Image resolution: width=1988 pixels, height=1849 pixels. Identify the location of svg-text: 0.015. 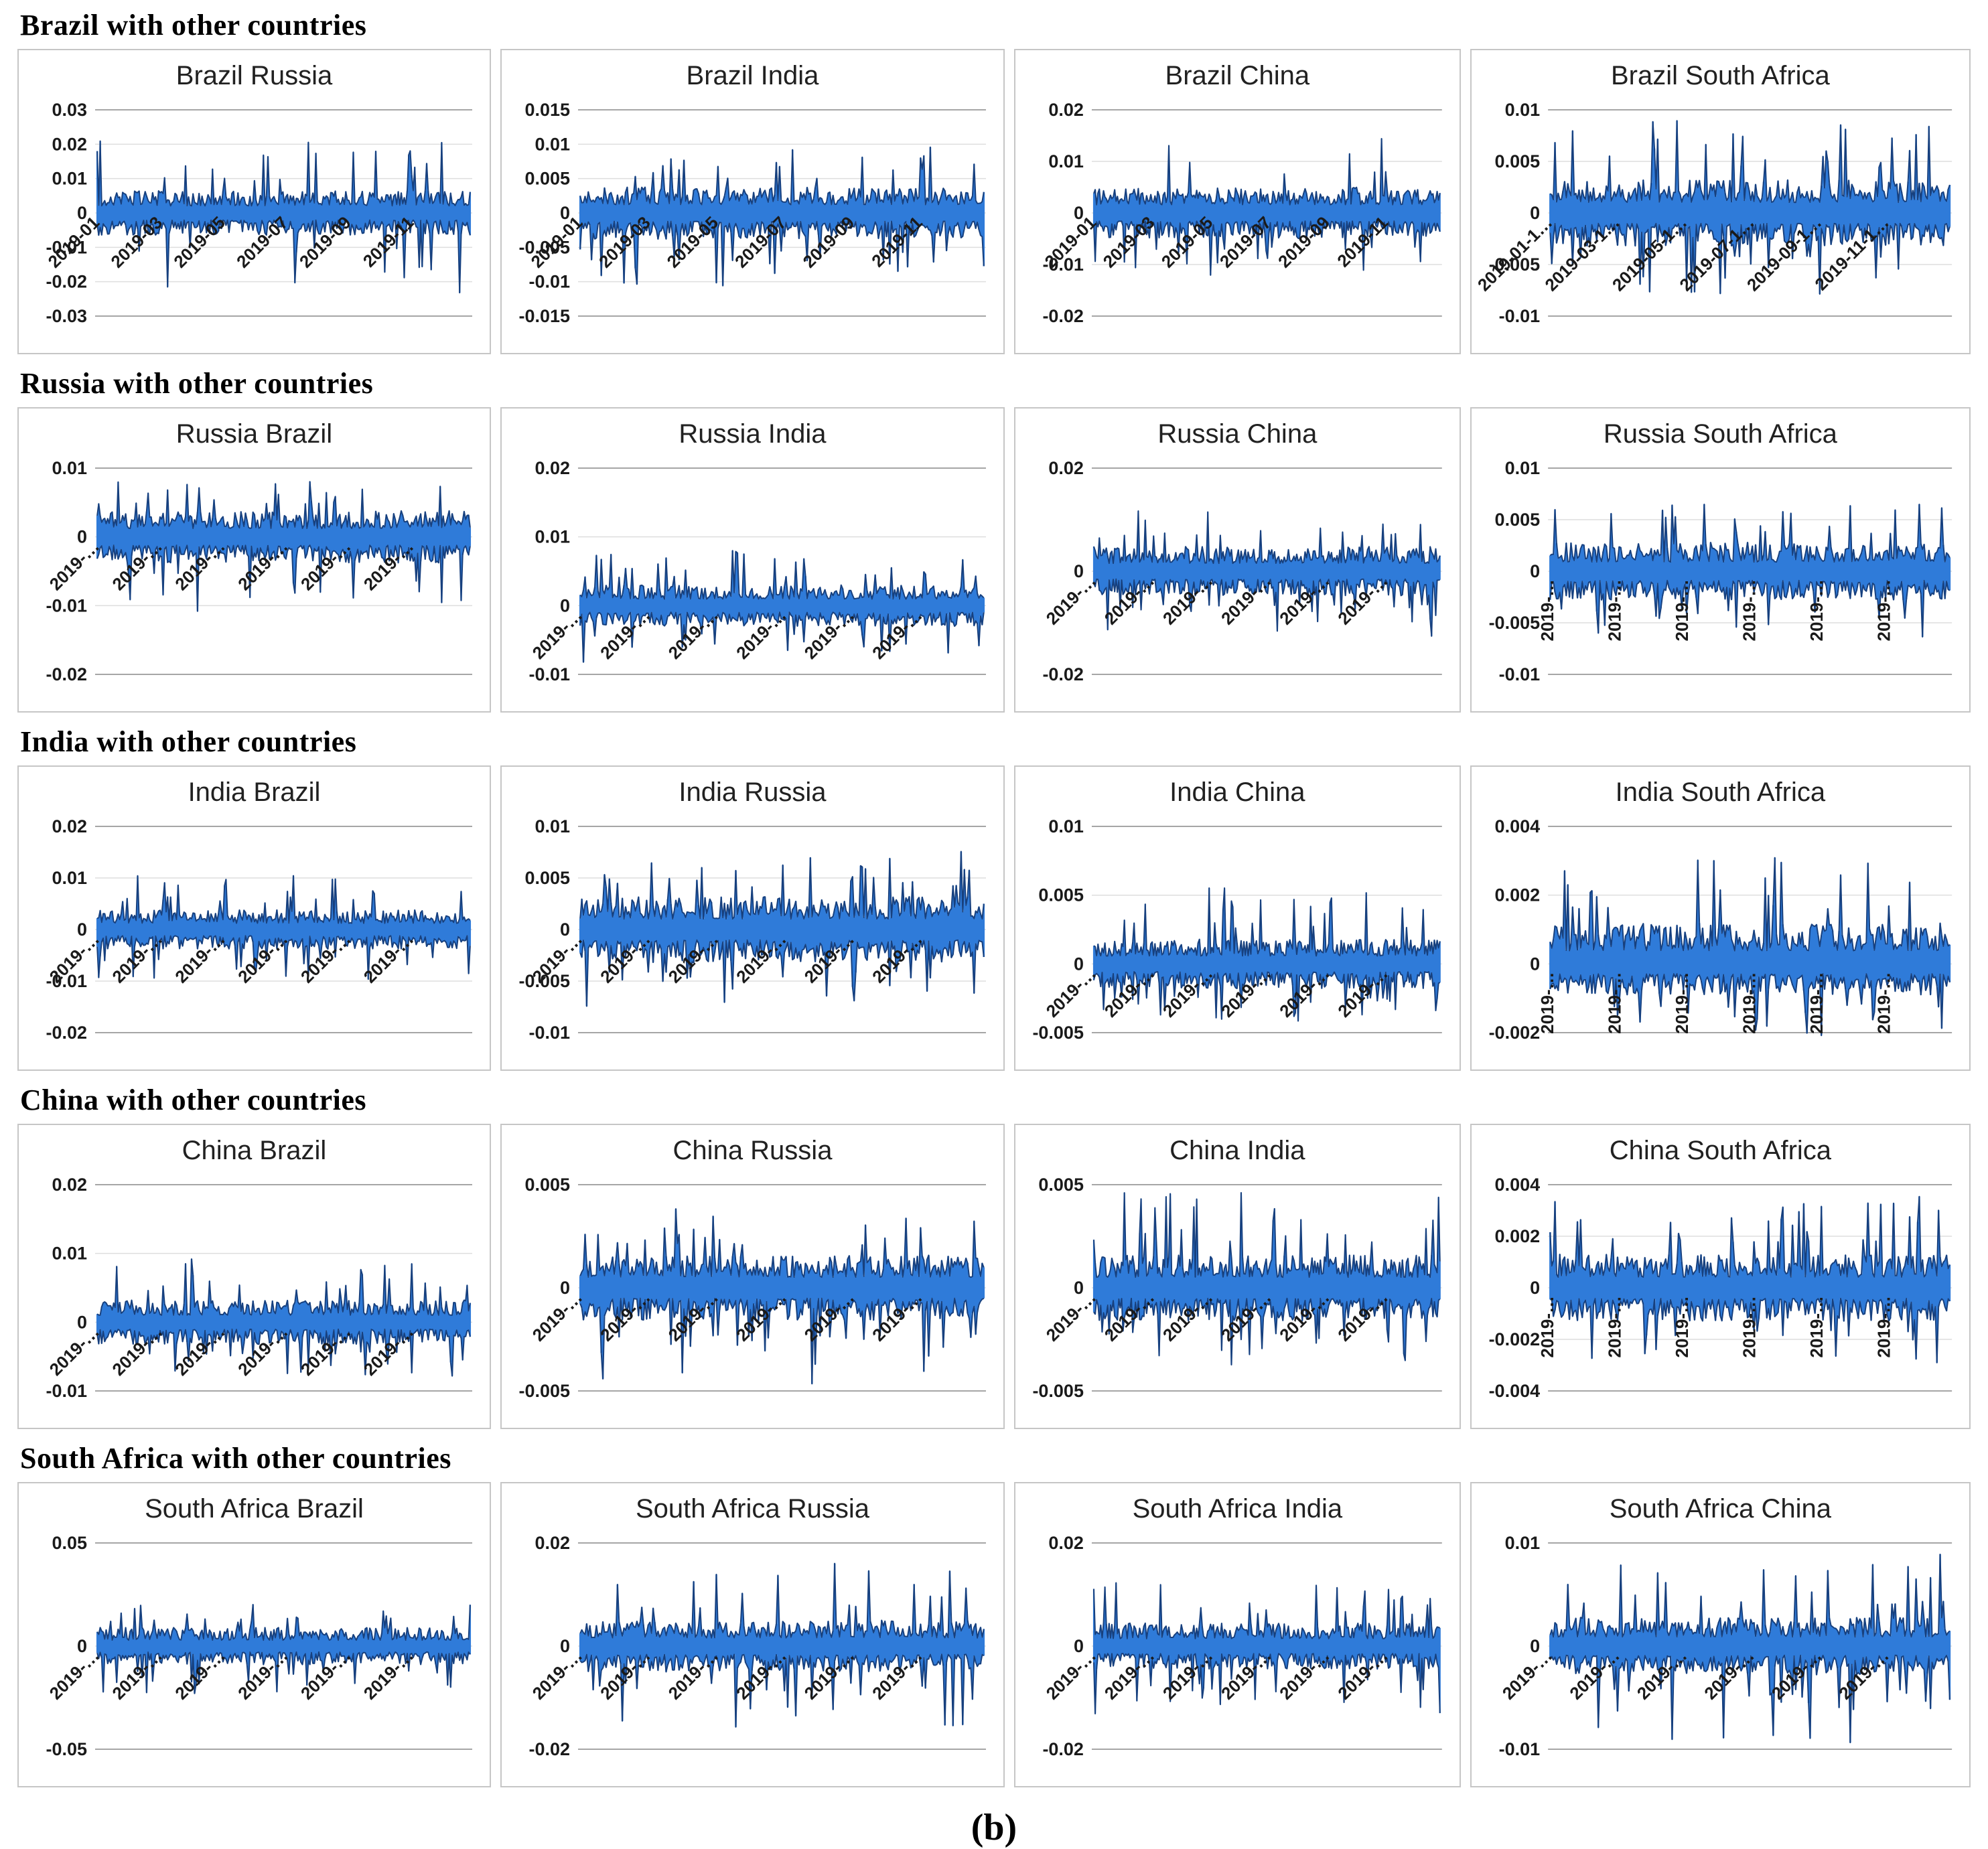
(547, 110).